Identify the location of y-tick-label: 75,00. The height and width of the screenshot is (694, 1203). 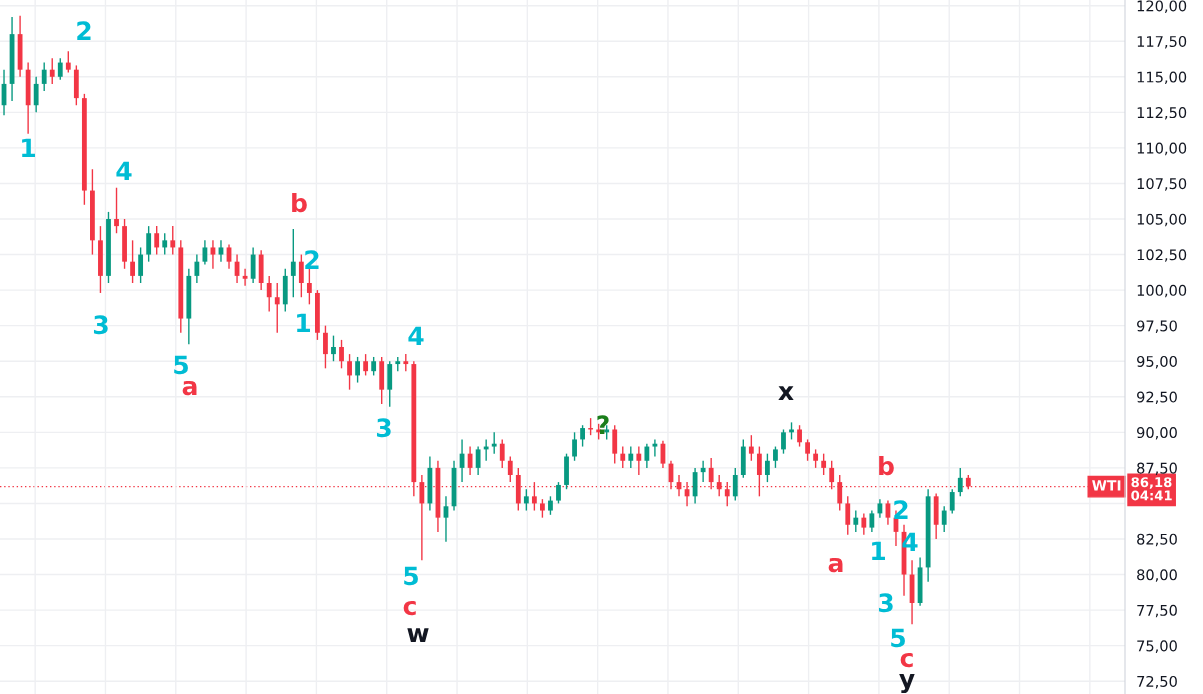
(1157, 646).